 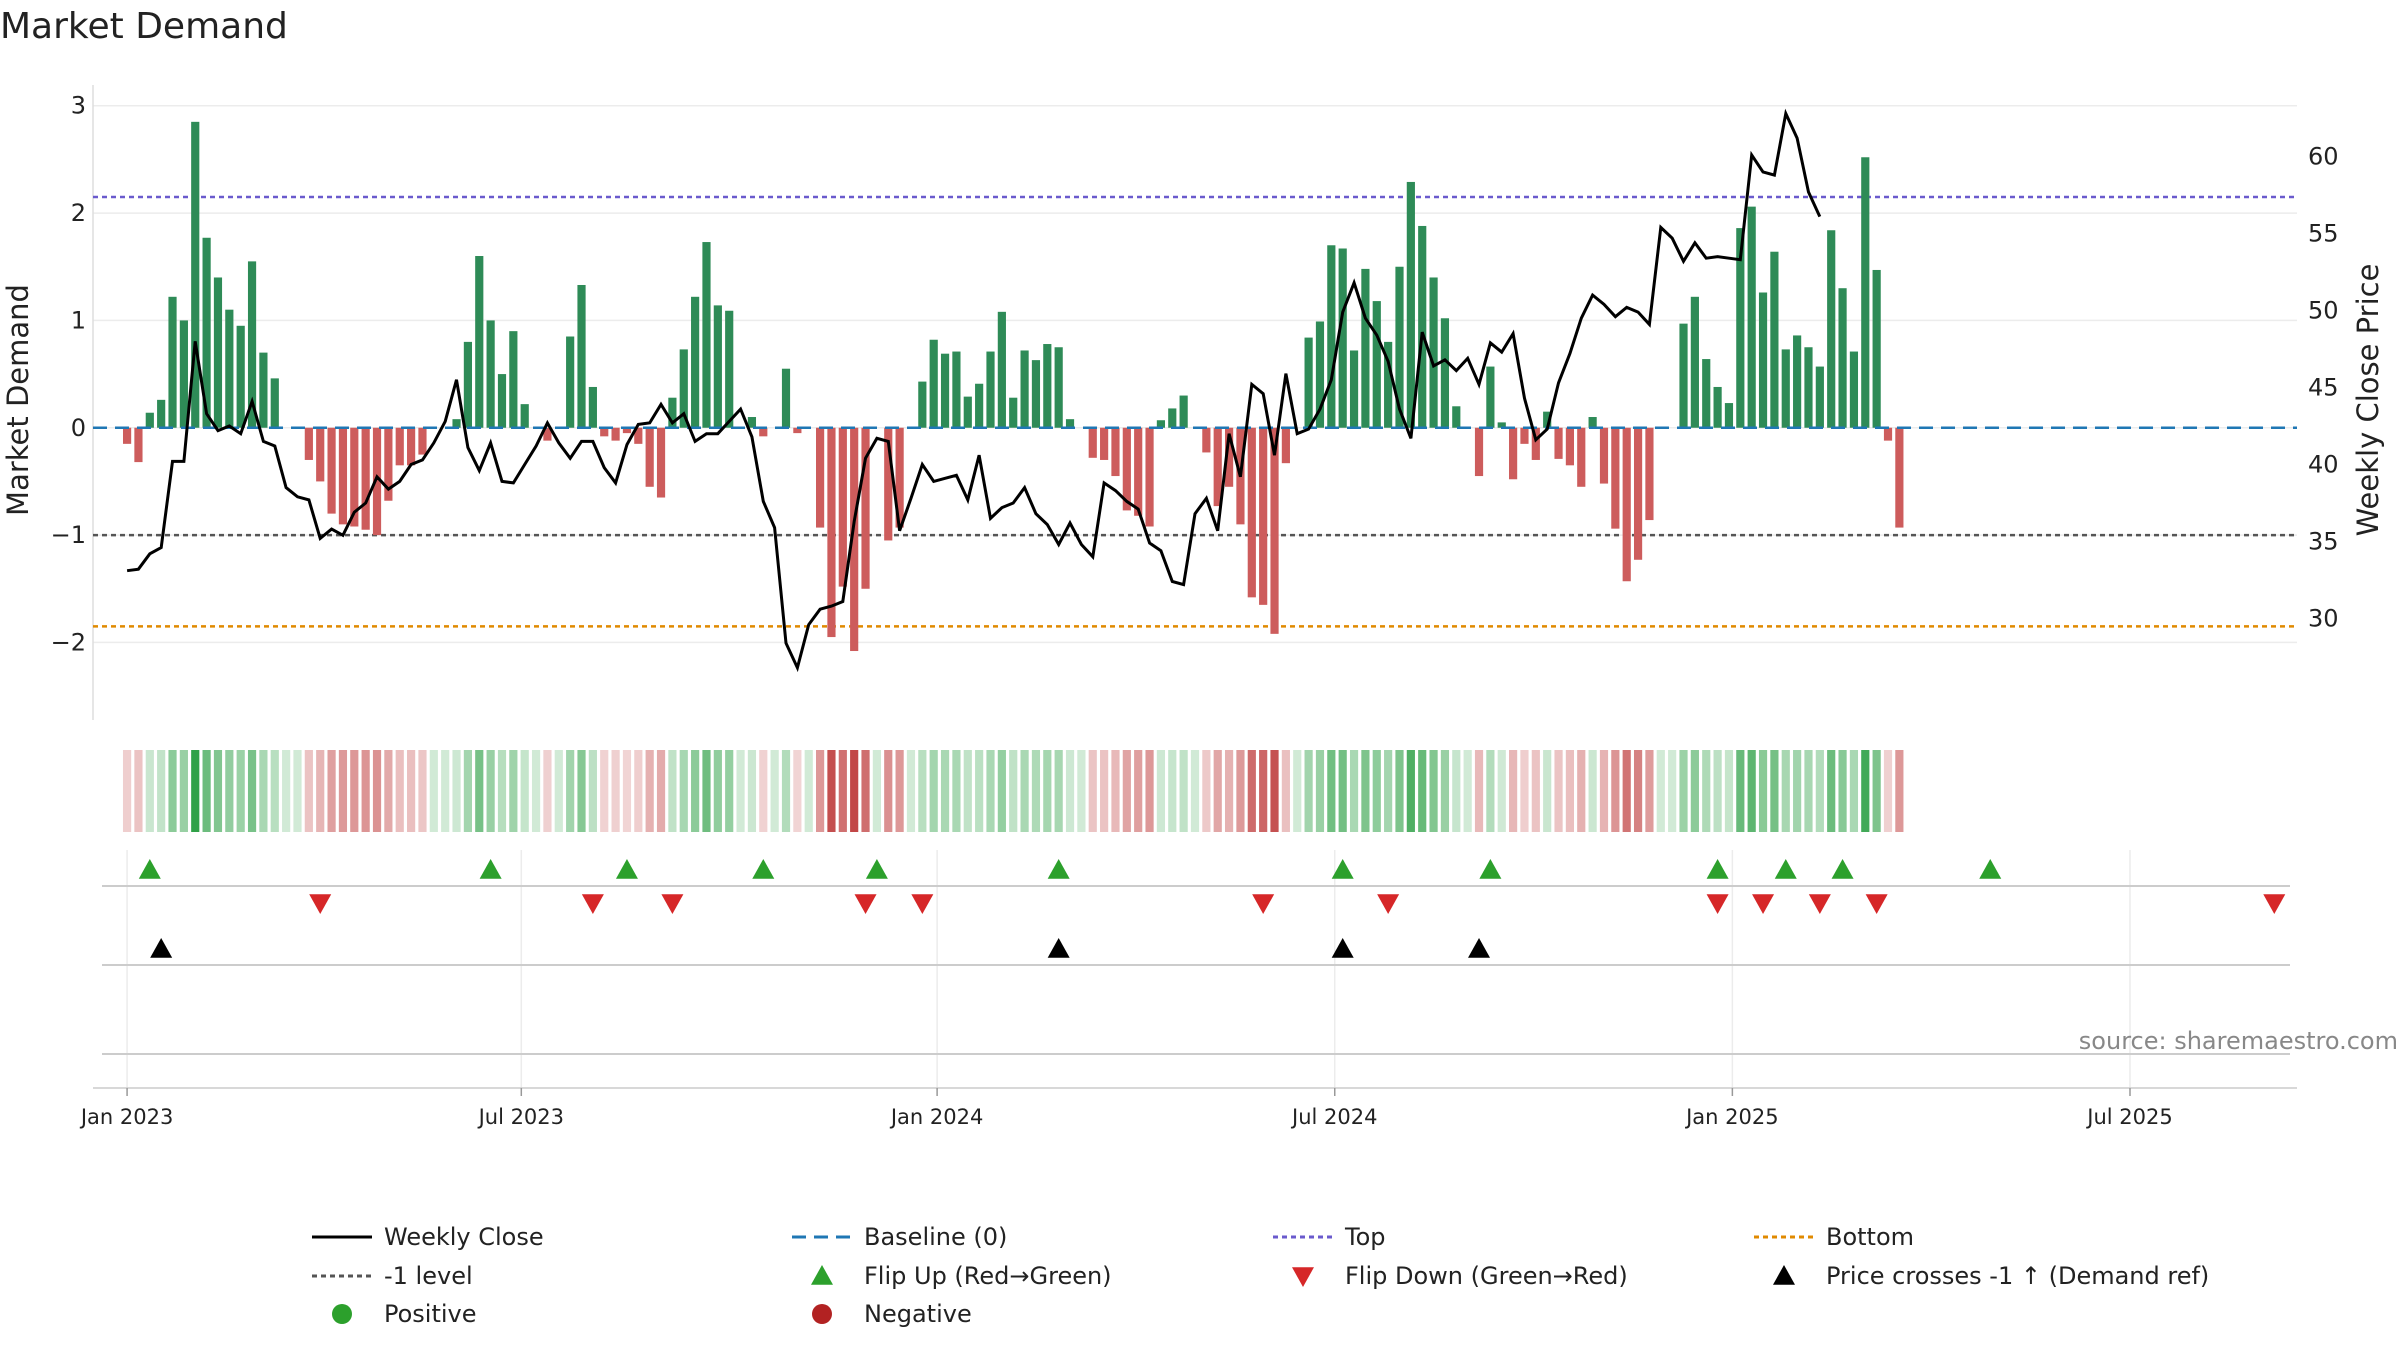 What do you see at coordinates (1784, 1275) in the screenshot?
I see `legend-swatch` at bounding box center [1784, 1275].